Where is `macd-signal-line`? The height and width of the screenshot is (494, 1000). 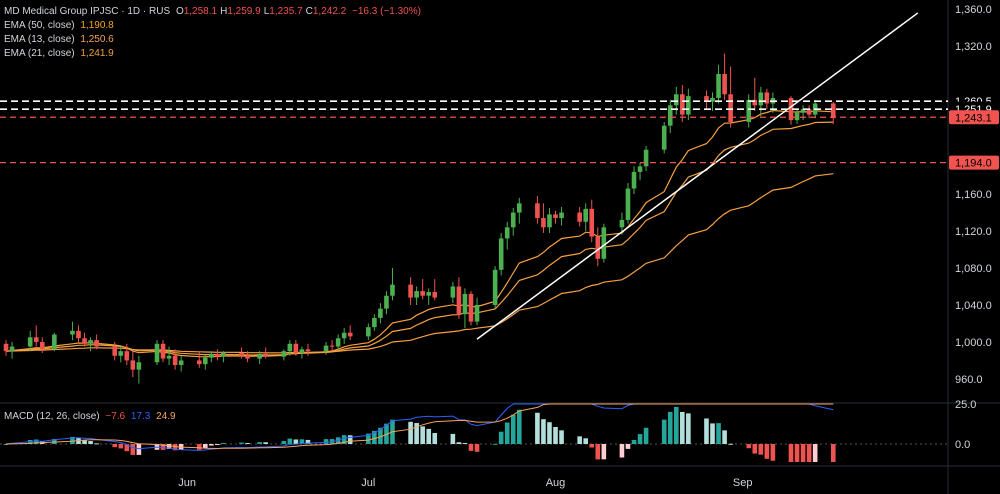 macd-signal-line is located at coordinates (419, 426).